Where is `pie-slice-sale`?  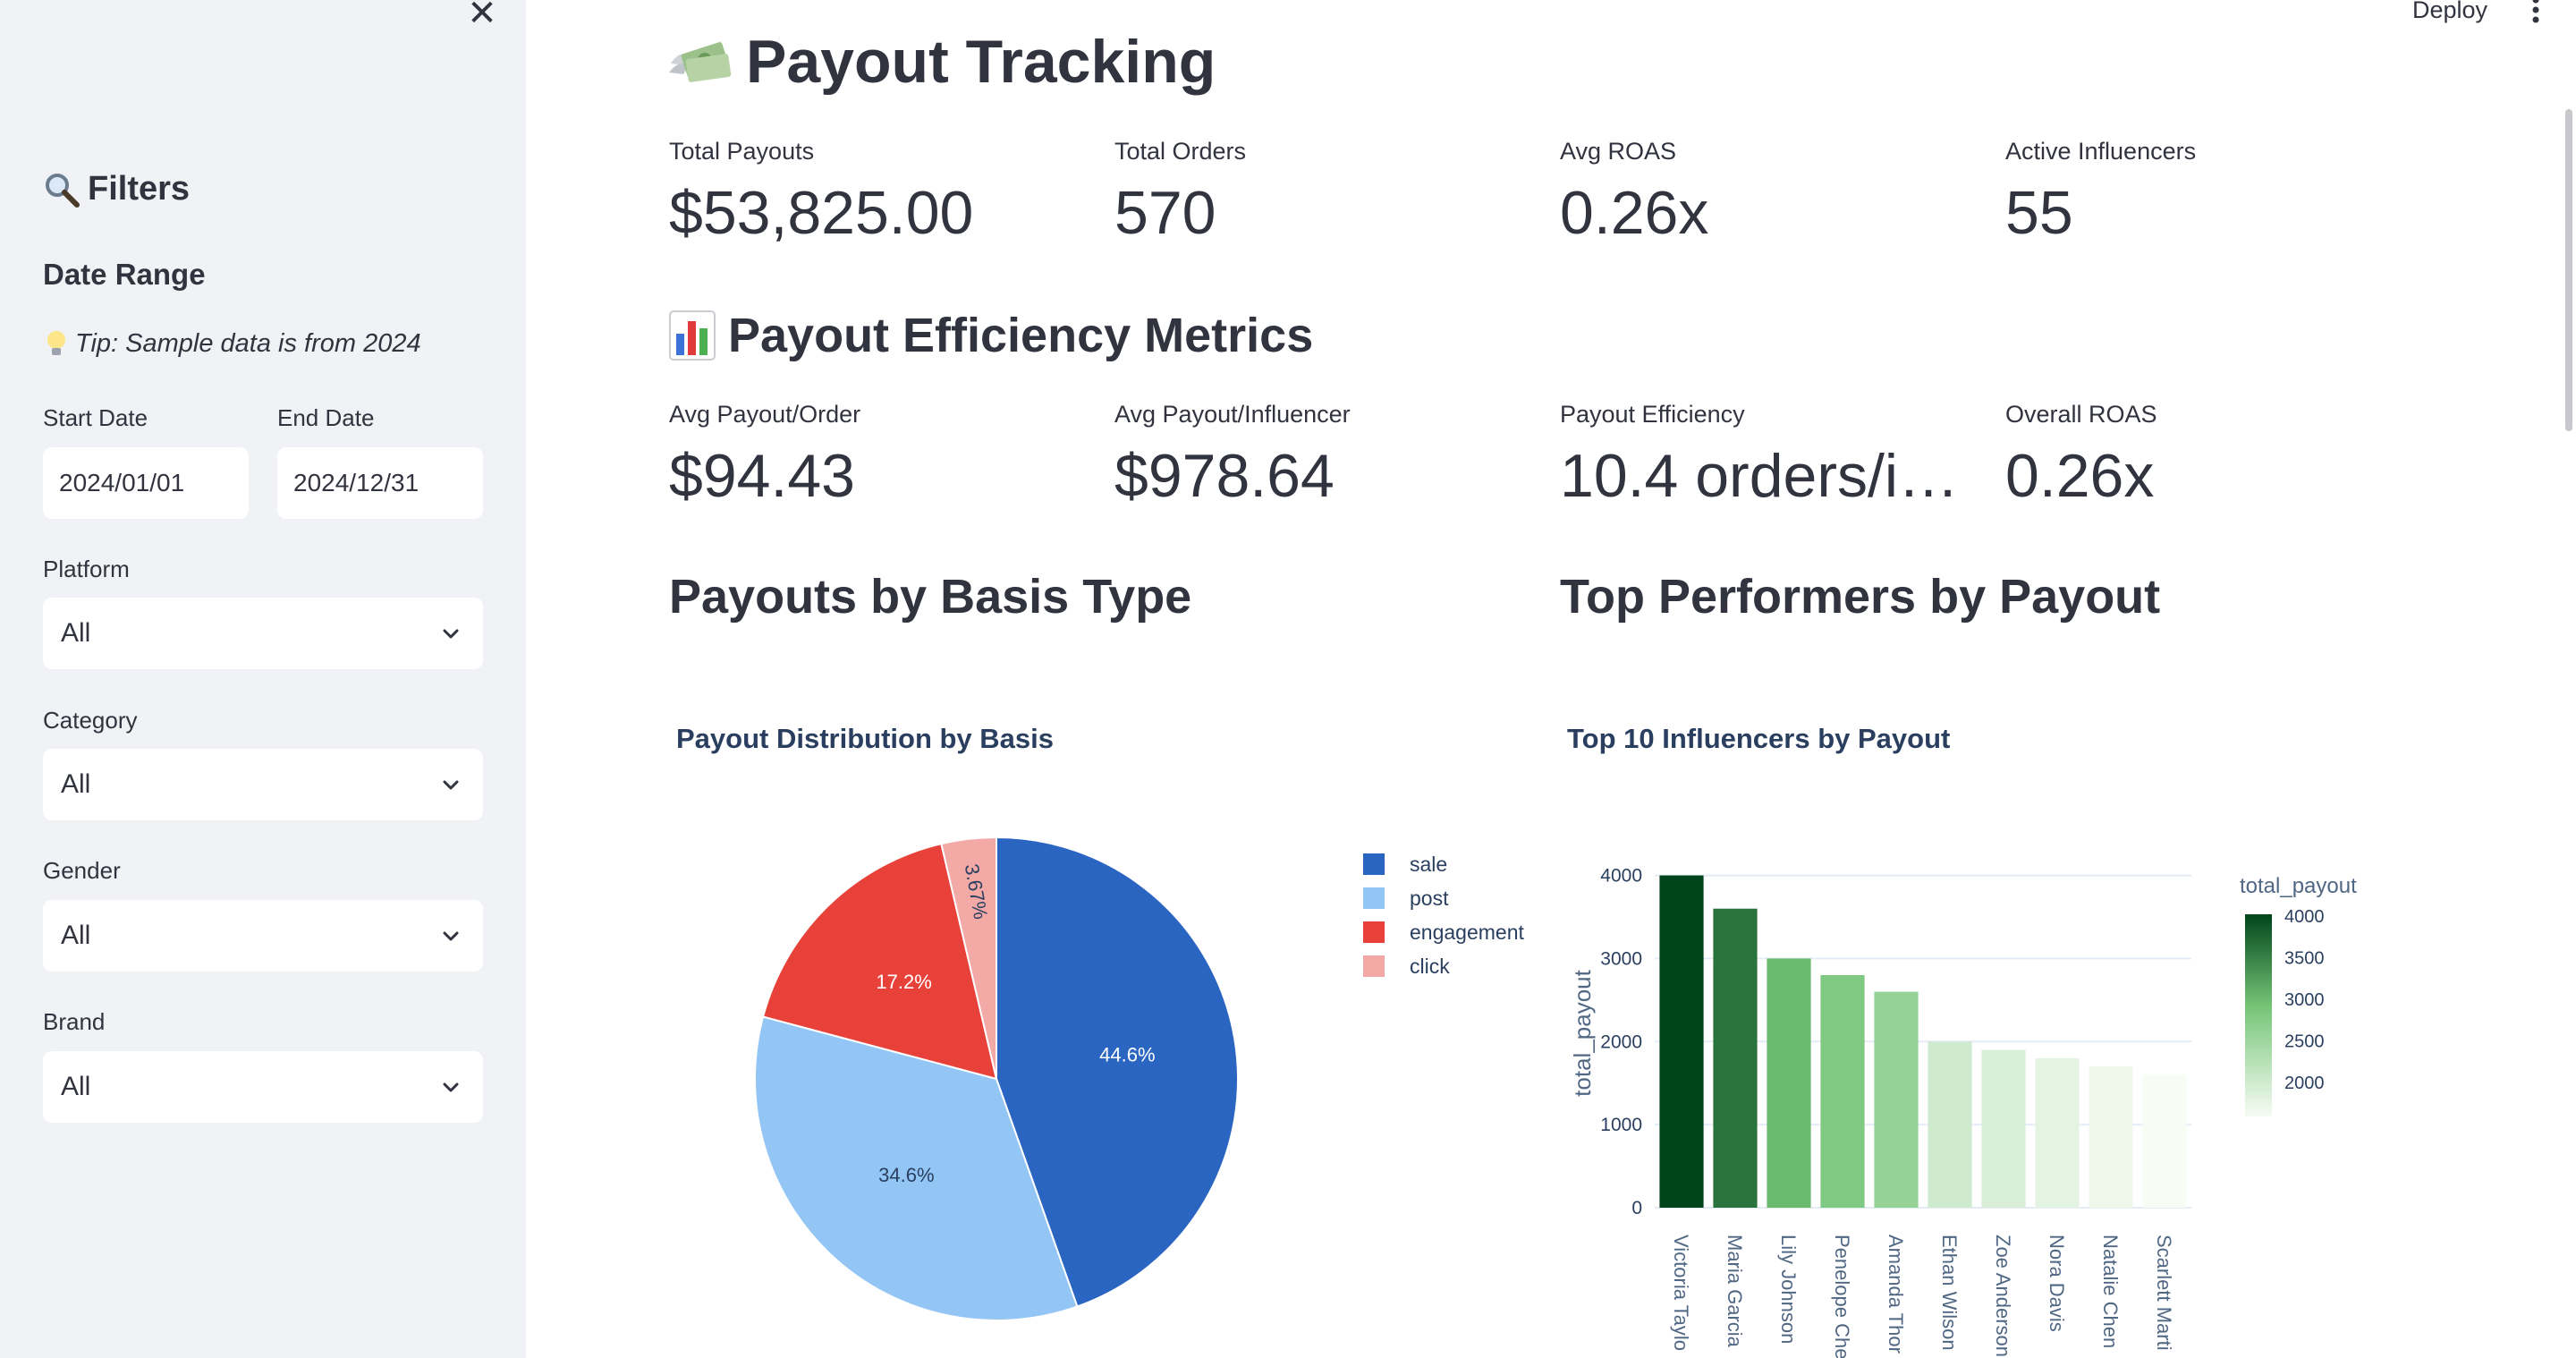
pie-slice-sale is located at coordinates (1117, 1072).